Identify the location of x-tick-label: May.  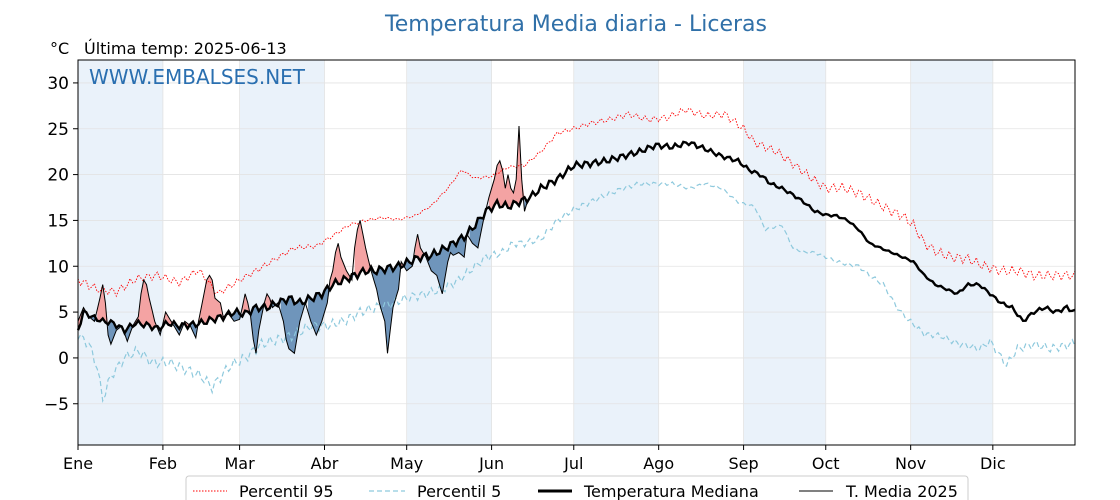
(406, 463).